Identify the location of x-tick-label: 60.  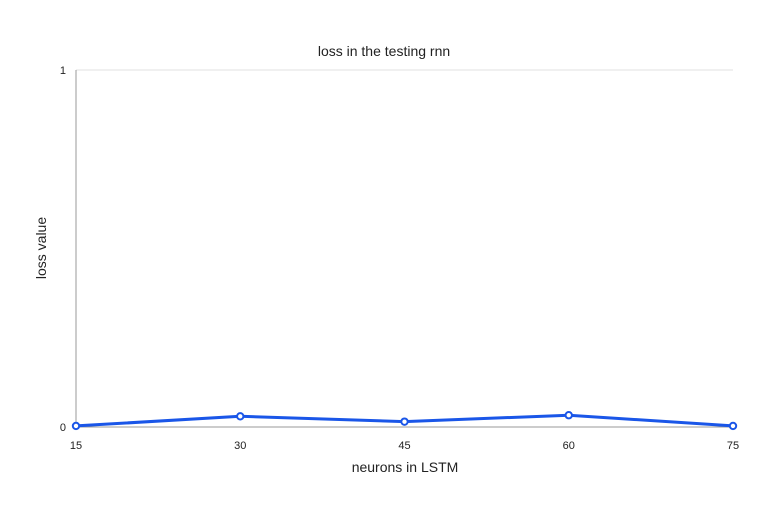
(569, 446).